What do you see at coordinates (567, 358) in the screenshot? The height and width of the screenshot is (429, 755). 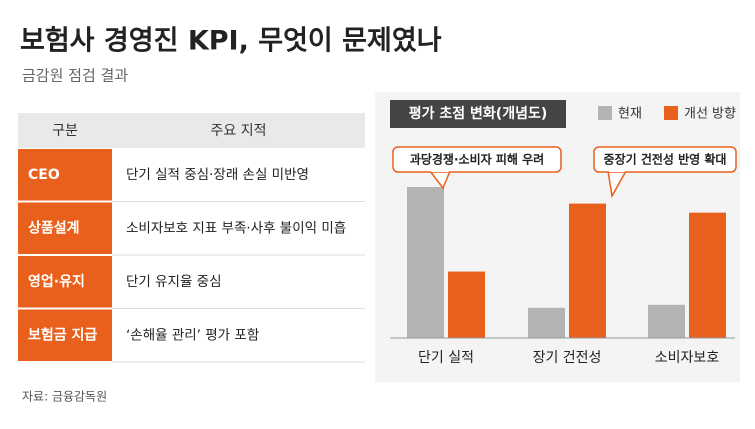 I see `x-tick-label: 장기 건전성` at bounding box center [567, 358].